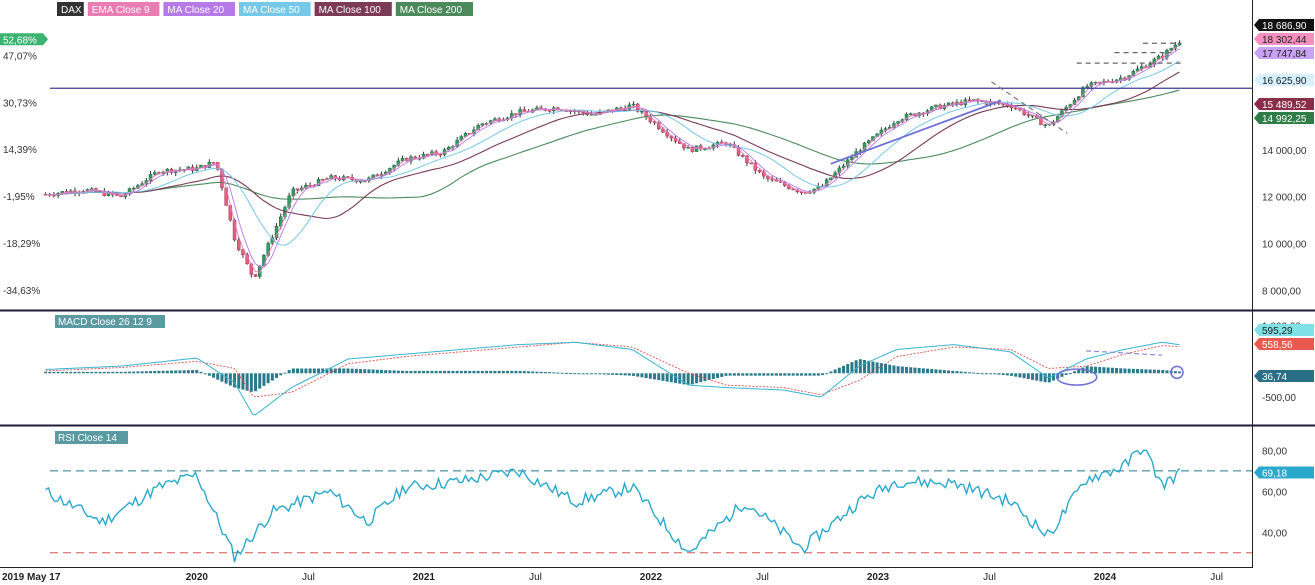 This screenshot has width=1315, height=585. I want to click on macd-annotation-circle, so click(1177, 372).